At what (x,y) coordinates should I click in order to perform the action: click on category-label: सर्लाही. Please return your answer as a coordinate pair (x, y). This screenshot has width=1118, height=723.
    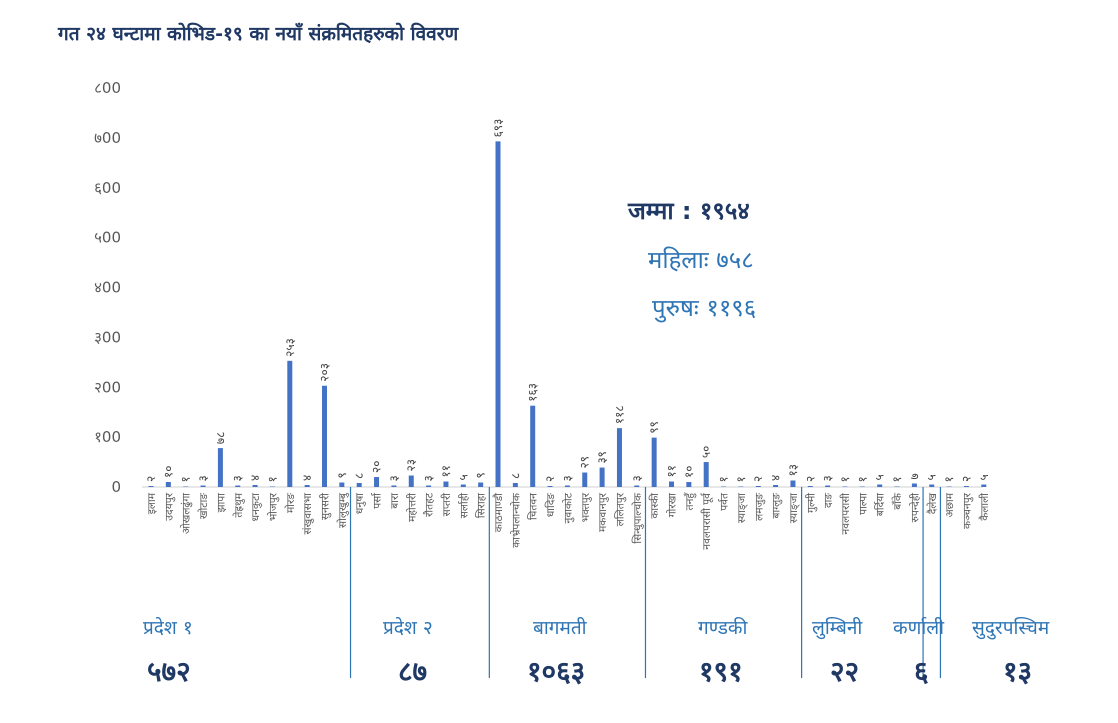
    Looking at the image, I should click on (463, 506).